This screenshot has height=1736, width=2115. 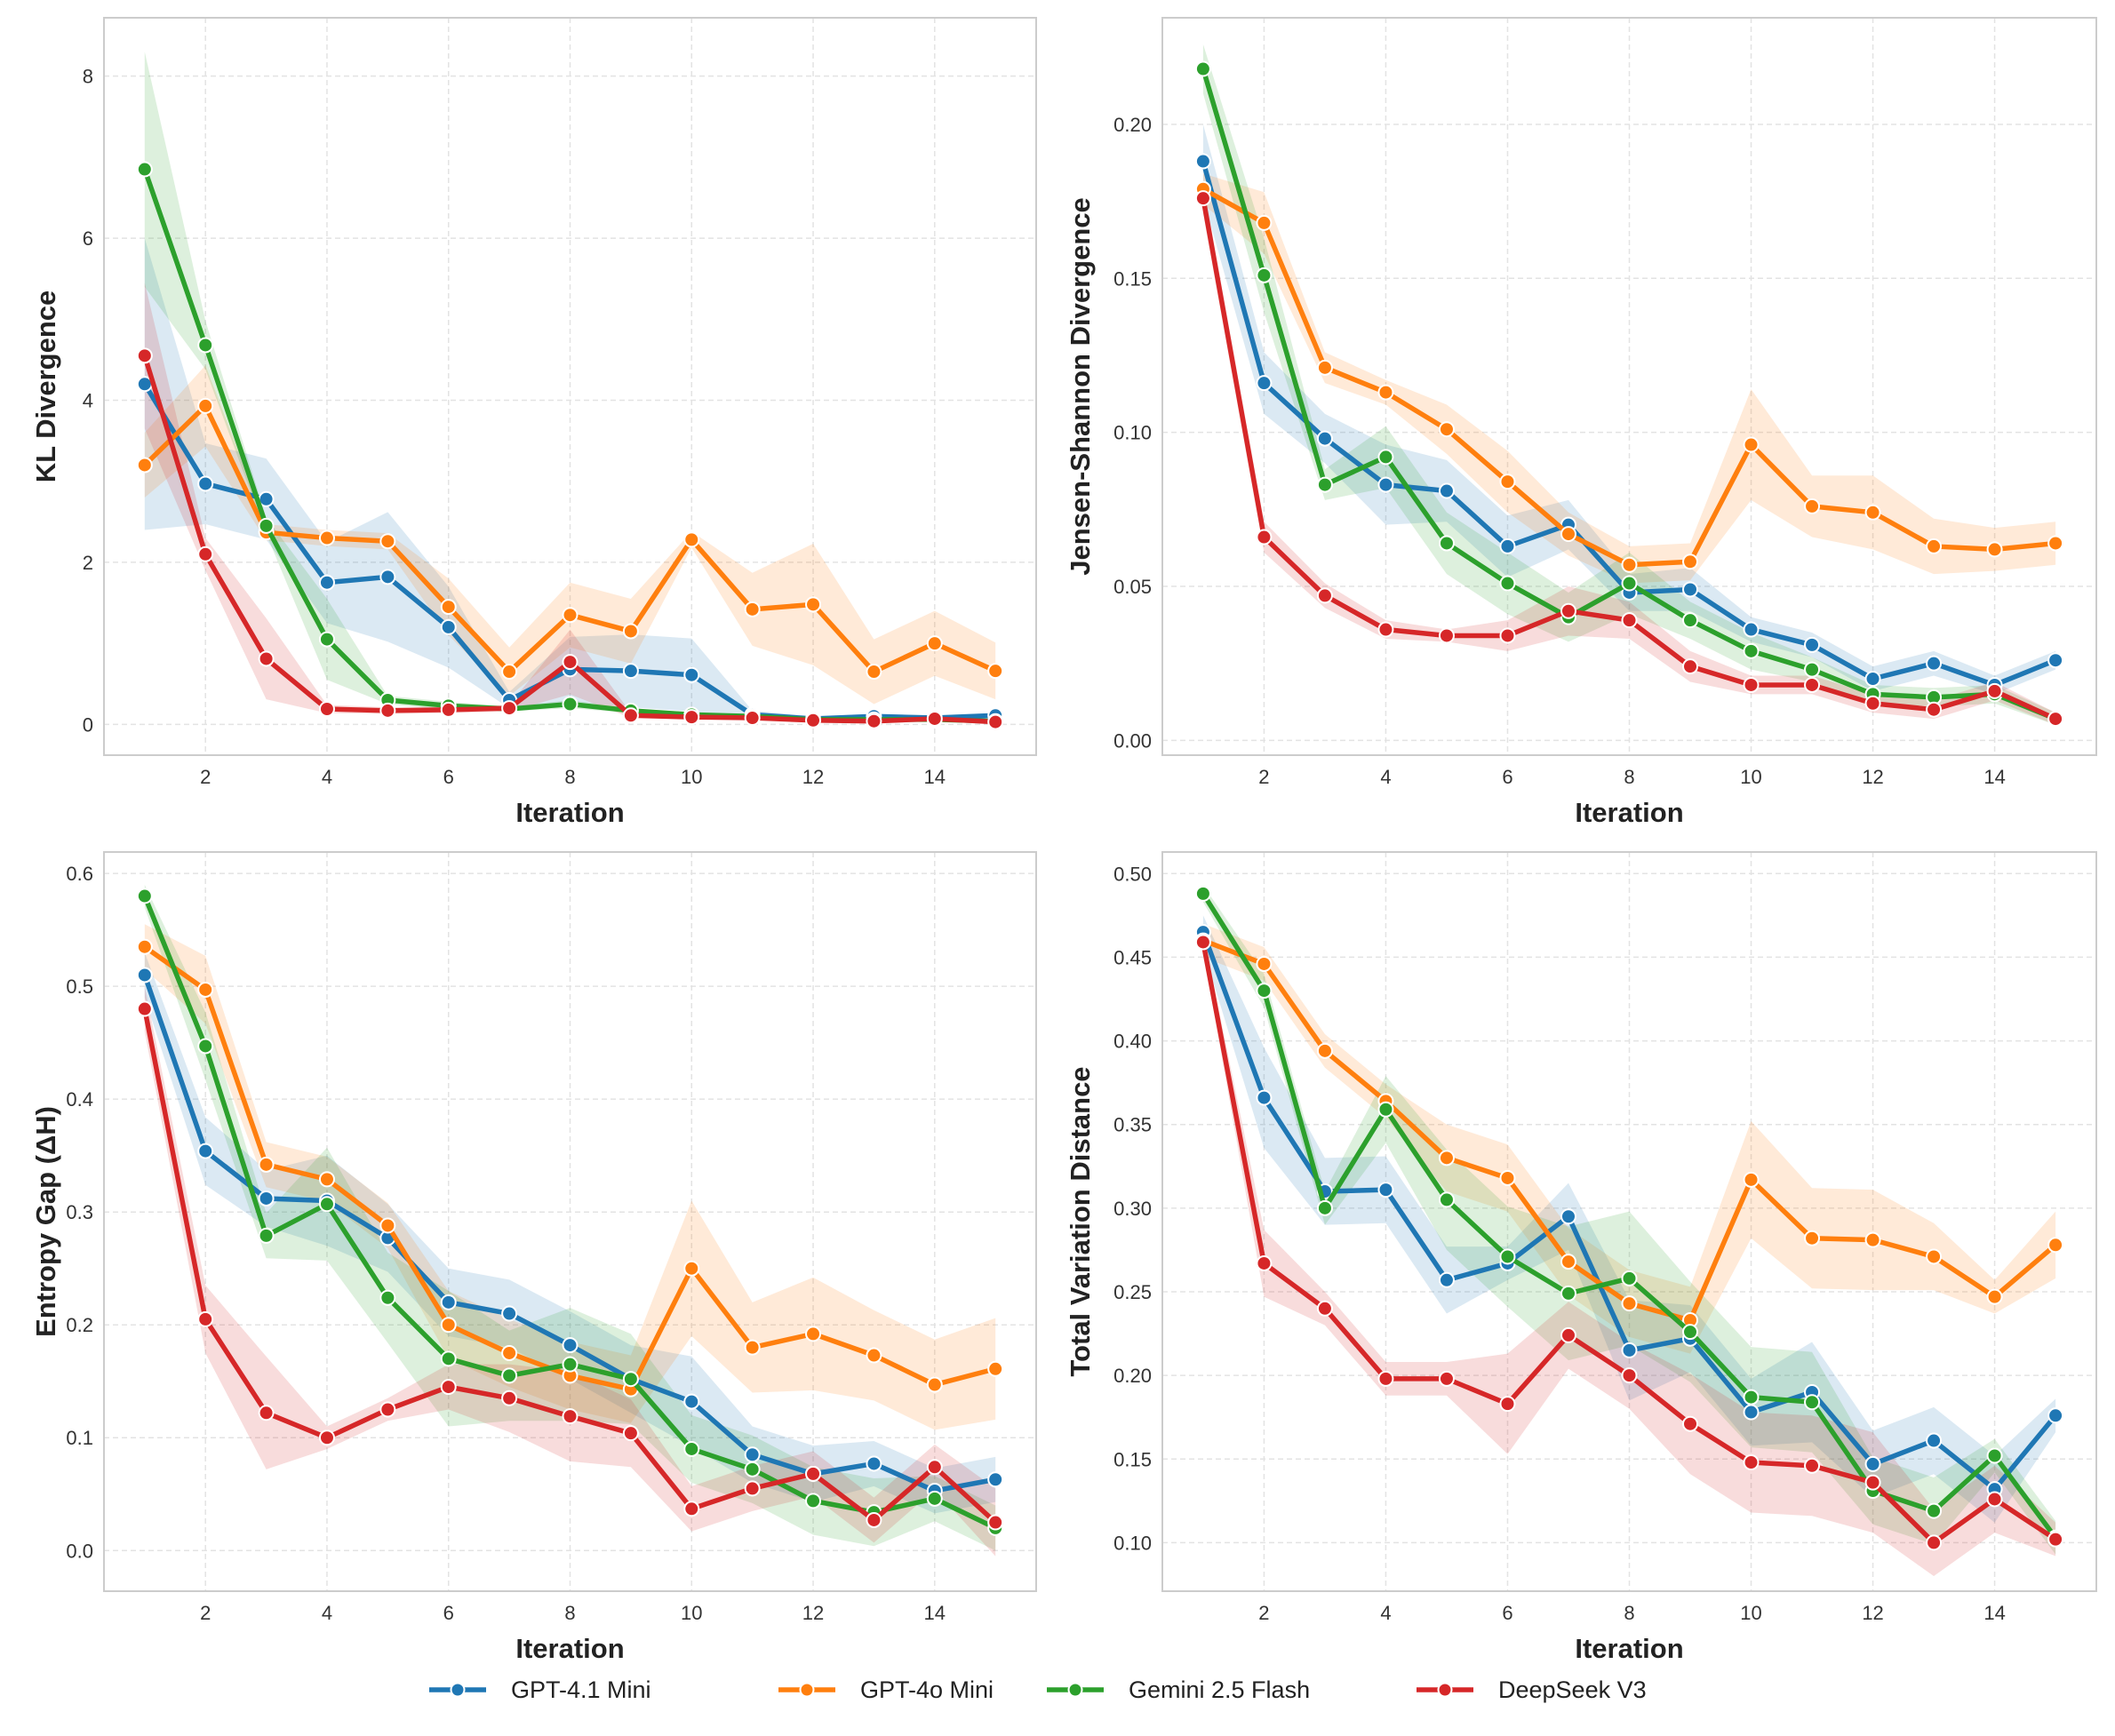 What do you see at coordinates (79, 1438) in the screenshot?
I see `y-tick-label: 0.1` at bounding box center [79, 1438].